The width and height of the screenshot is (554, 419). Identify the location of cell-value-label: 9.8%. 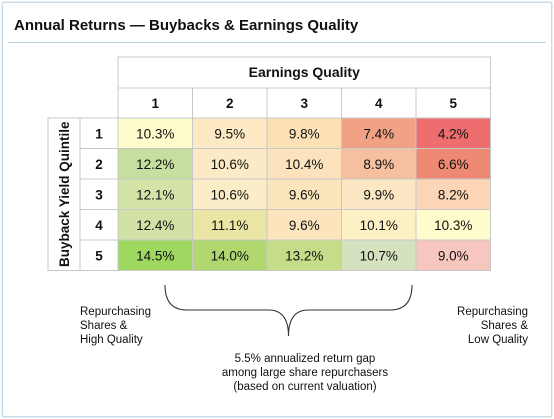
(304, 133).